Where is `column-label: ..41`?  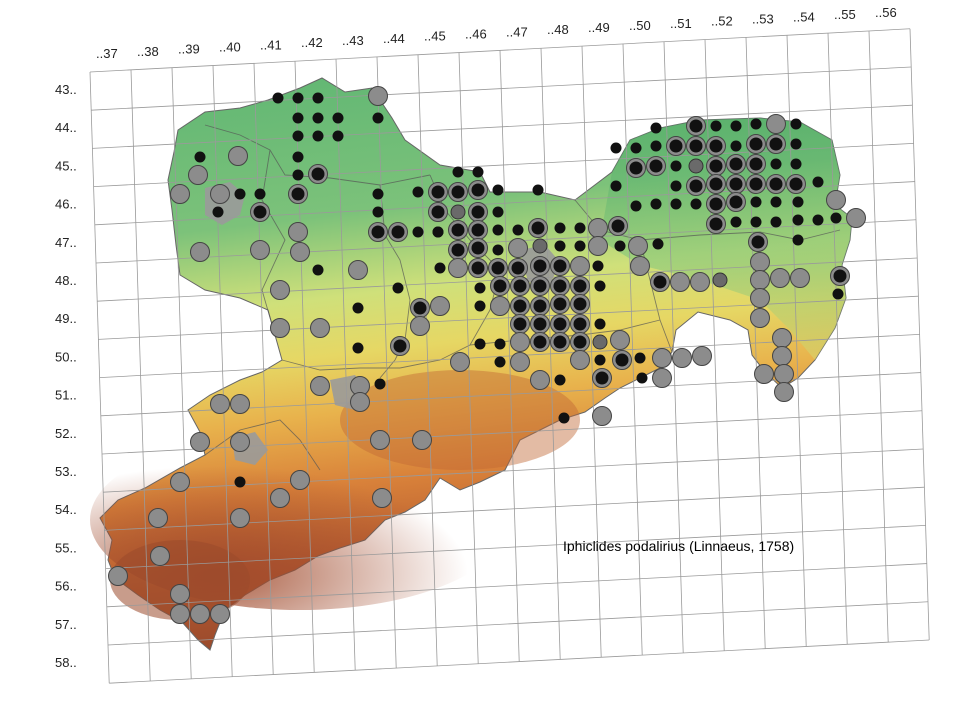
column-label: ..41 is located at coordinates (271, 44).